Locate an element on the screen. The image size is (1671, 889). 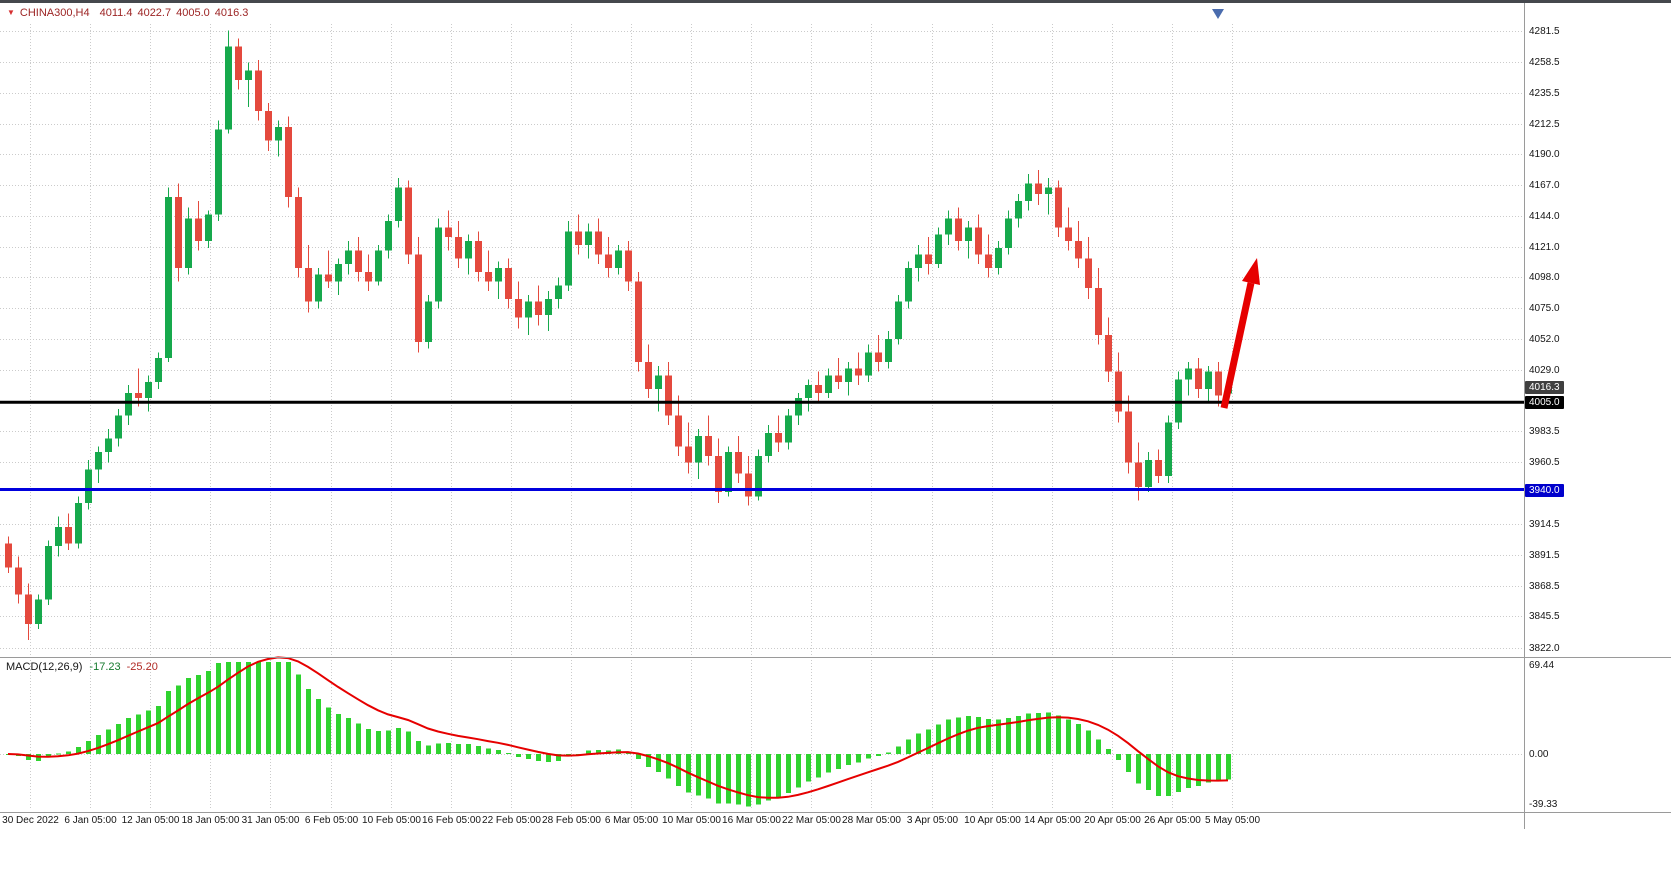
macd-indicator-label: MACD(12,26,9) -17.23 -25.20 is located at coordinates (82, 667).